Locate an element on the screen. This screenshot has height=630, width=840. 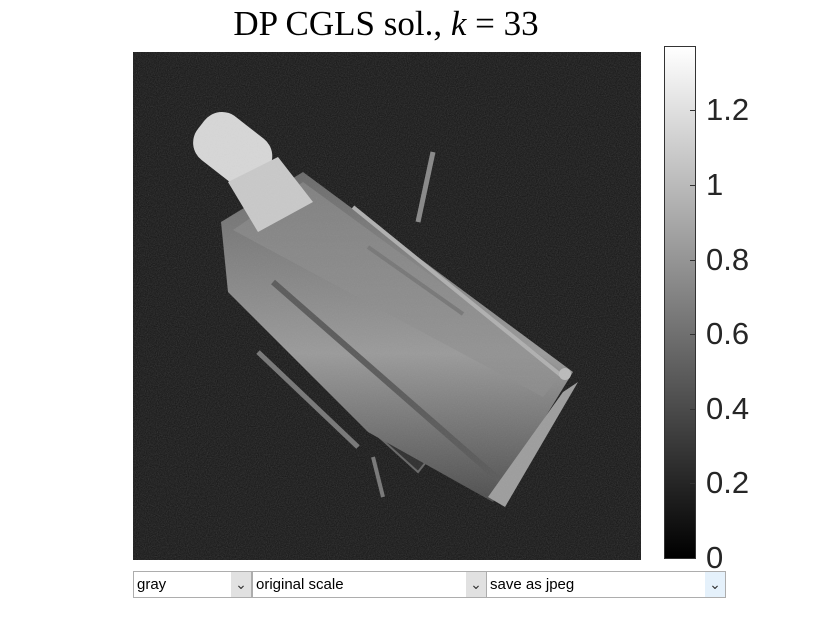
colorbar-tick-label: 1.2 is located at coordinates (728, 110).